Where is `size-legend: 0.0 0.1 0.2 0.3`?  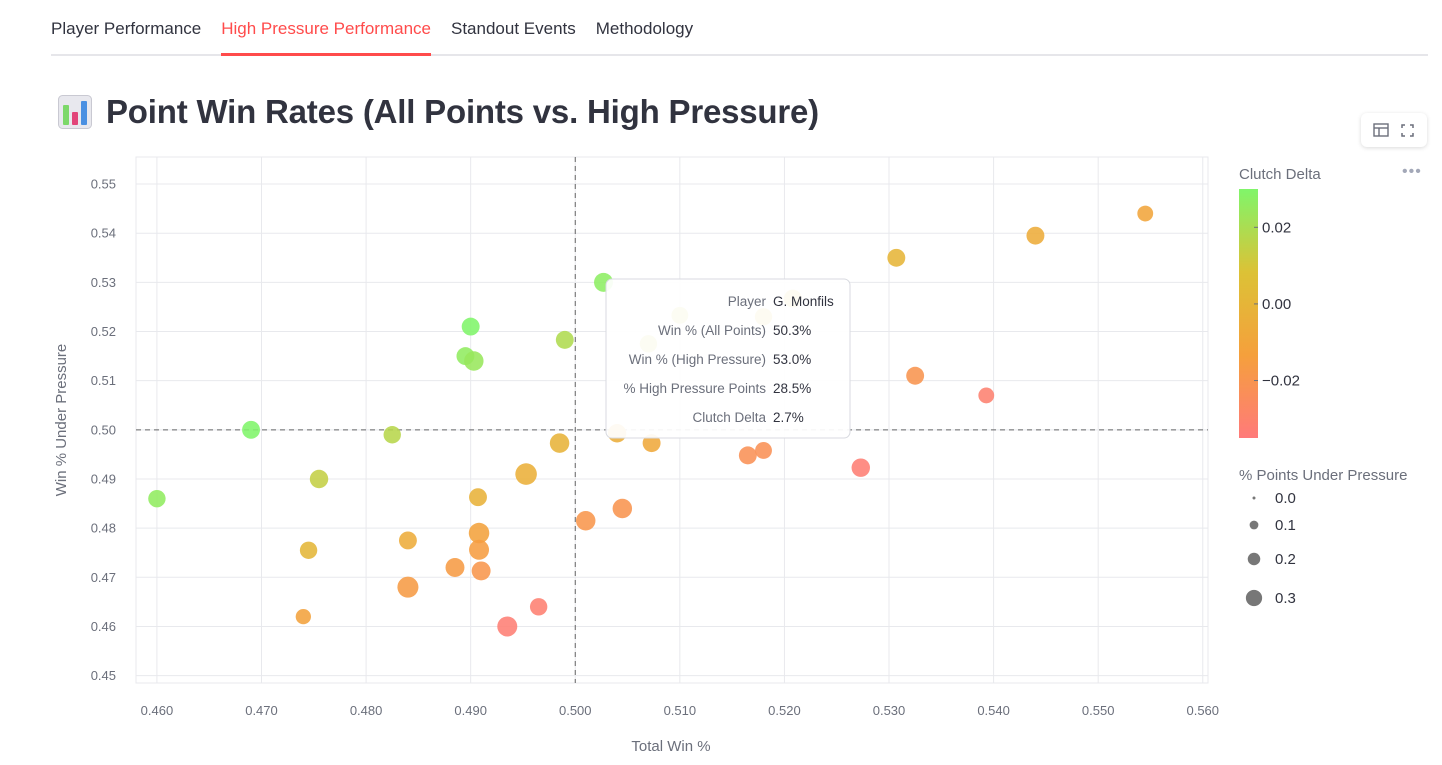
size-legend: 0.0 0.1 0.2 0.3 is located at coordinates (1270, 548).